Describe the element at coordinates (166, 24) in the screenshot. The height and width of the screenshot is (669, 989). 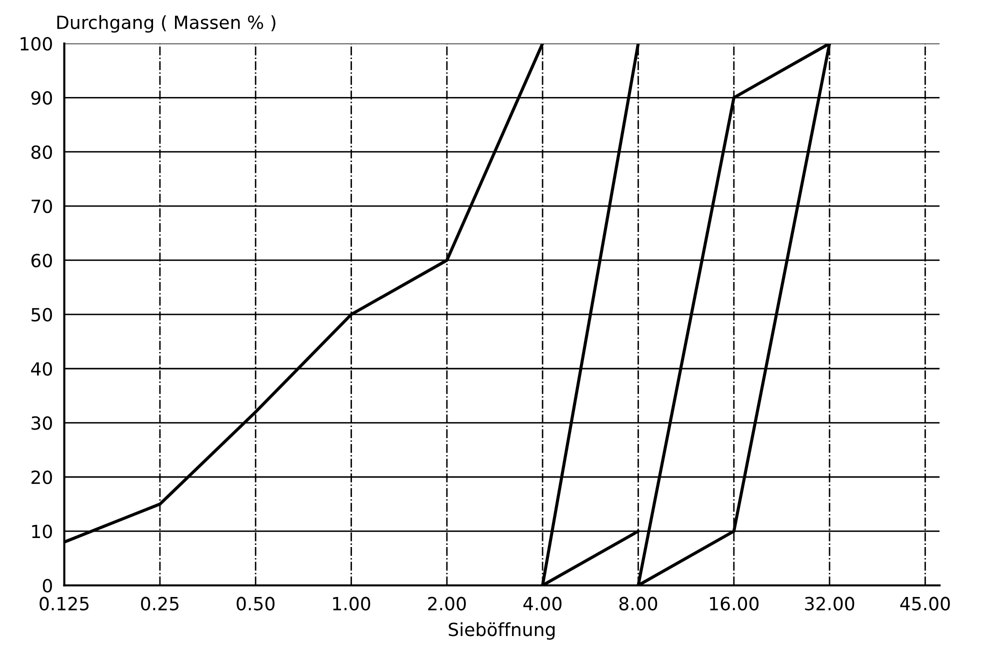
I see `y-axis-title: Durchgang ( Massen % )` at that location.